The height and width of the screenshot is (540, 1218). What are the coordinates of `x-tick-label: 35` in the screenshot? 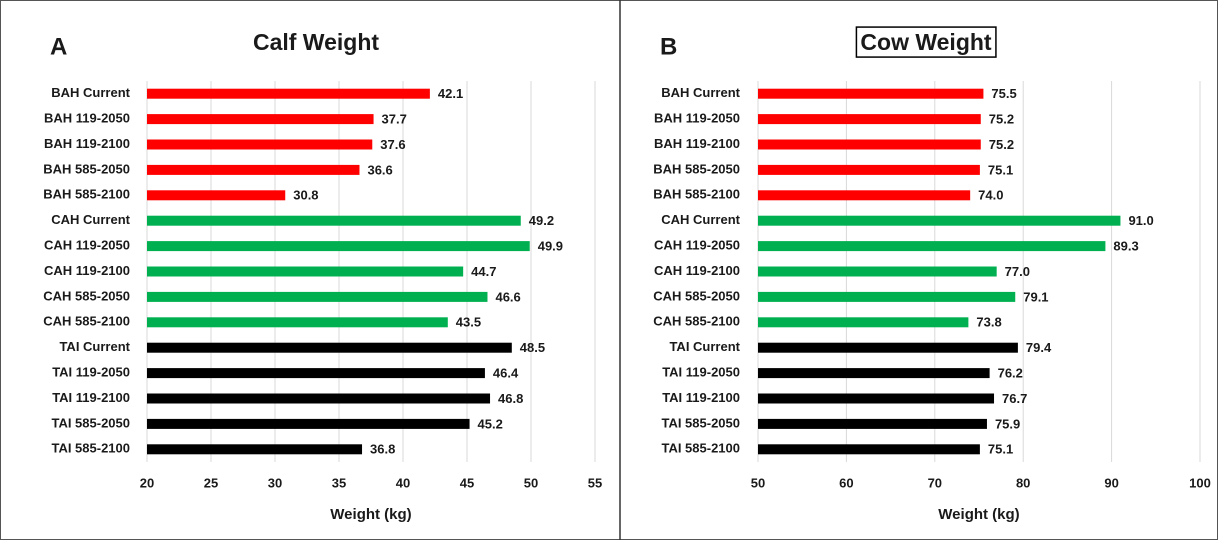 It's located at (339, 482).